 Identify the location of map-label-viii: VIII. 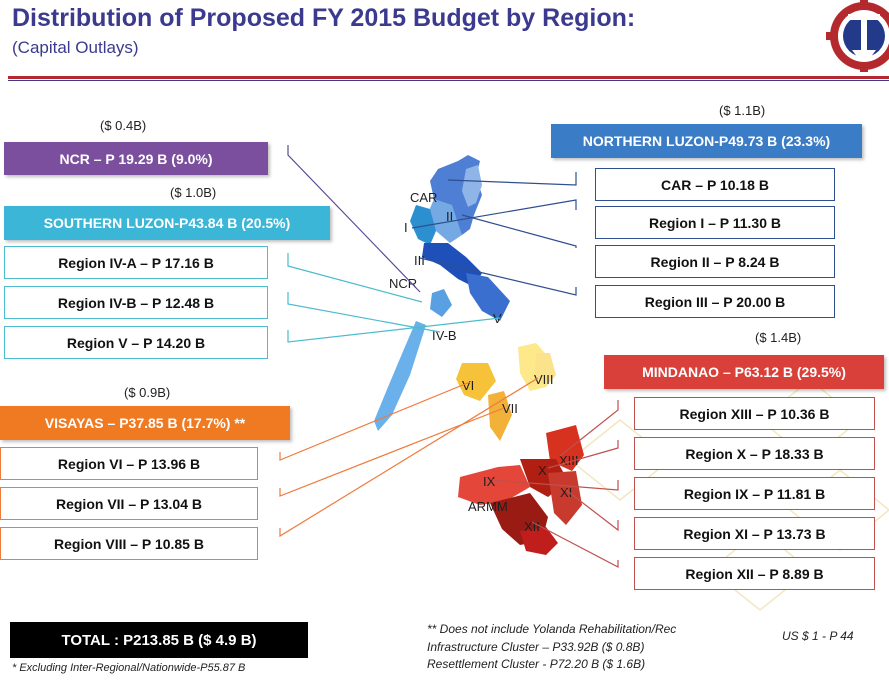
(544, 379).